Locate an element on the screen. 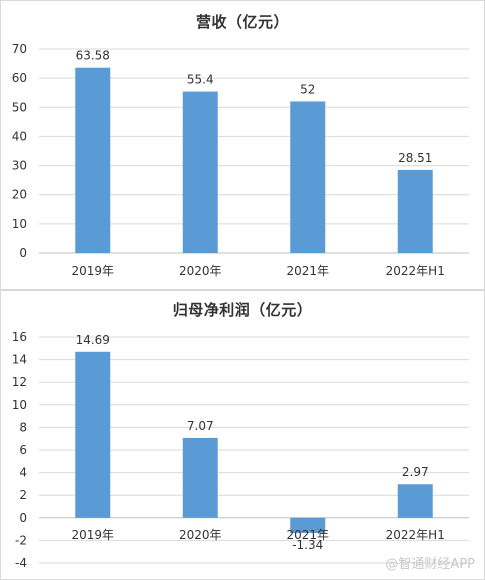 This screenshot has width=485, height=580. y-tick-label: 2 is located at coordinates (23, 495).